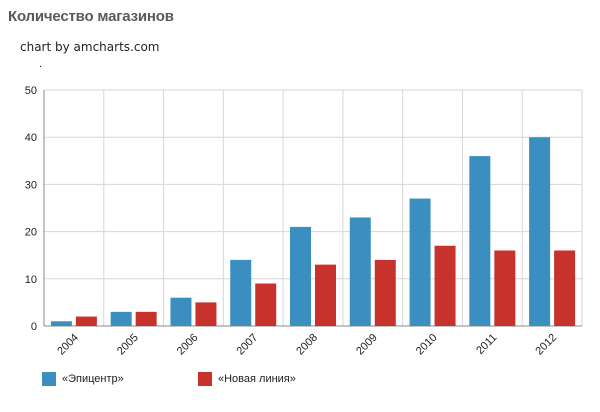  What do you see at coordinates (486, 344) in the screenshot?
I see `x-tick-label-2011: 2011` at bounding box center [486, 344].